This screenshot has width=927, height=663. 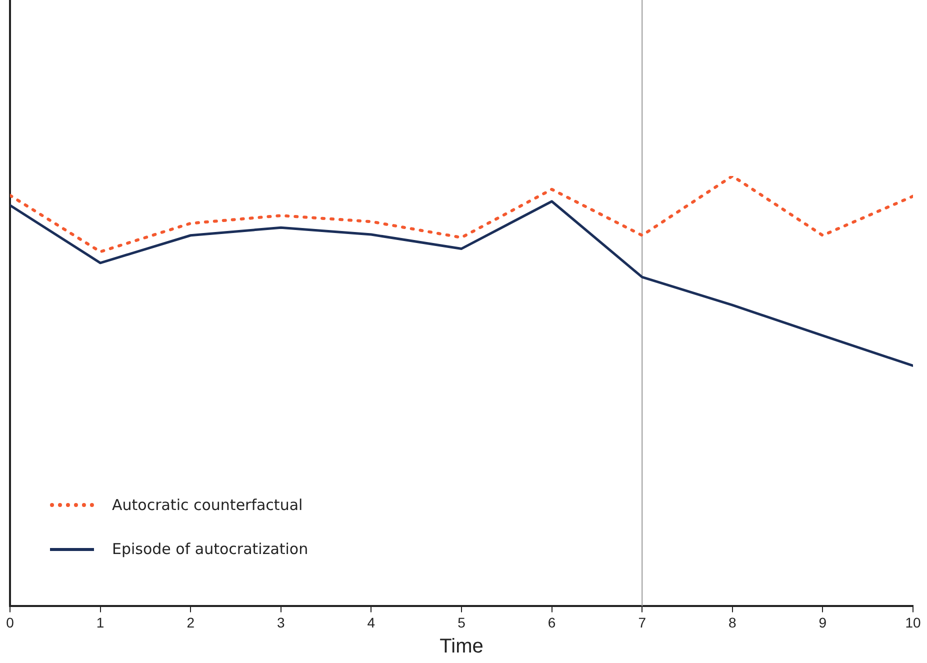 What do you see at coordinates (732, 622) in the screenshot?
I see `x-tick-label: 8` at bounding box center [732, 622].